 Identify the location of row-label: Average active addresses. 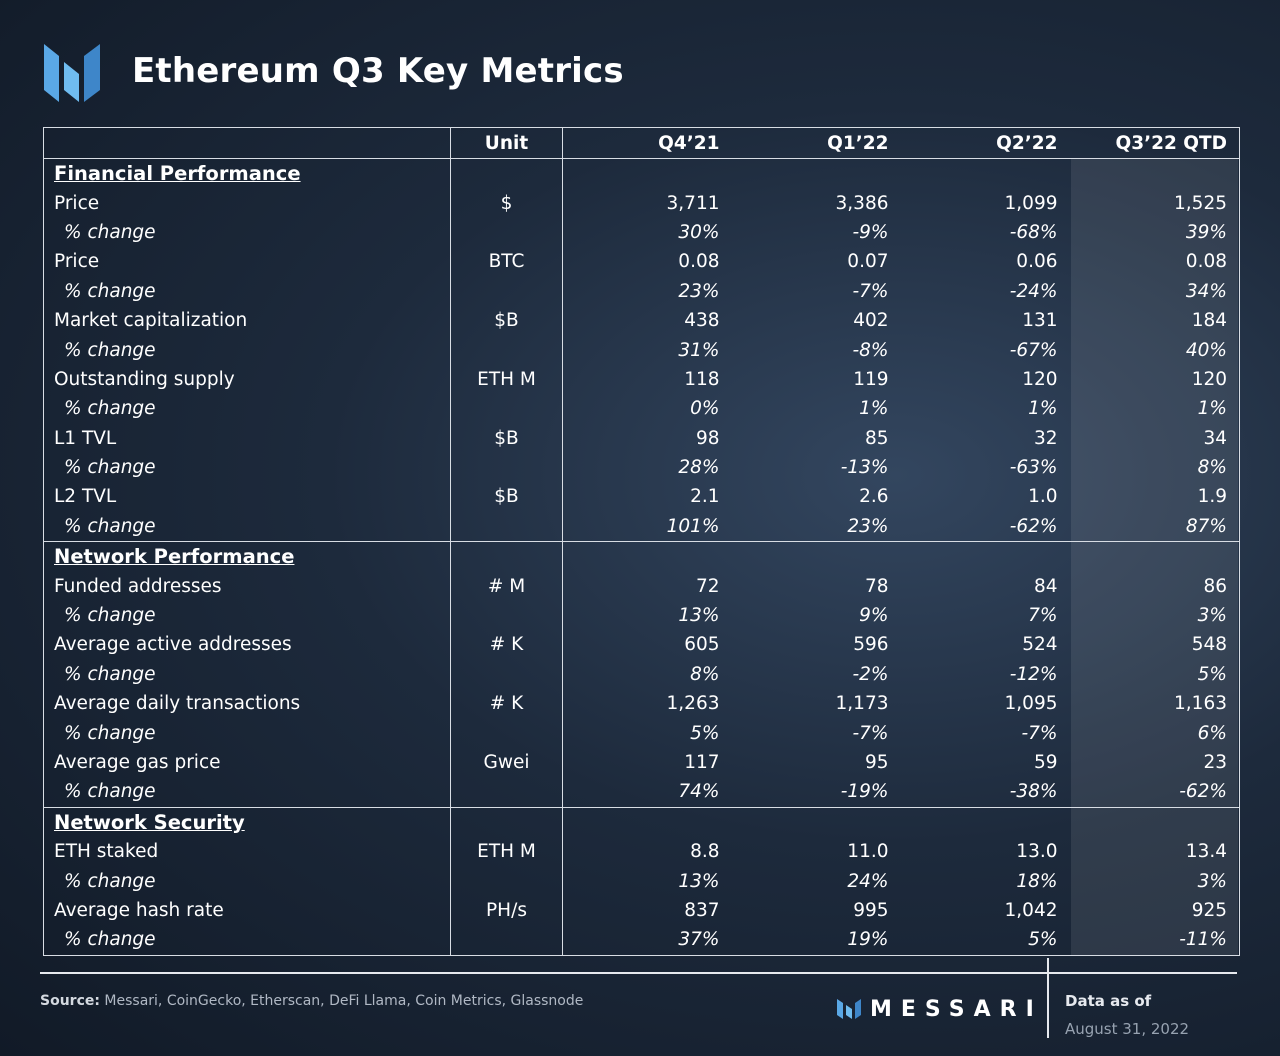
(247, 645).